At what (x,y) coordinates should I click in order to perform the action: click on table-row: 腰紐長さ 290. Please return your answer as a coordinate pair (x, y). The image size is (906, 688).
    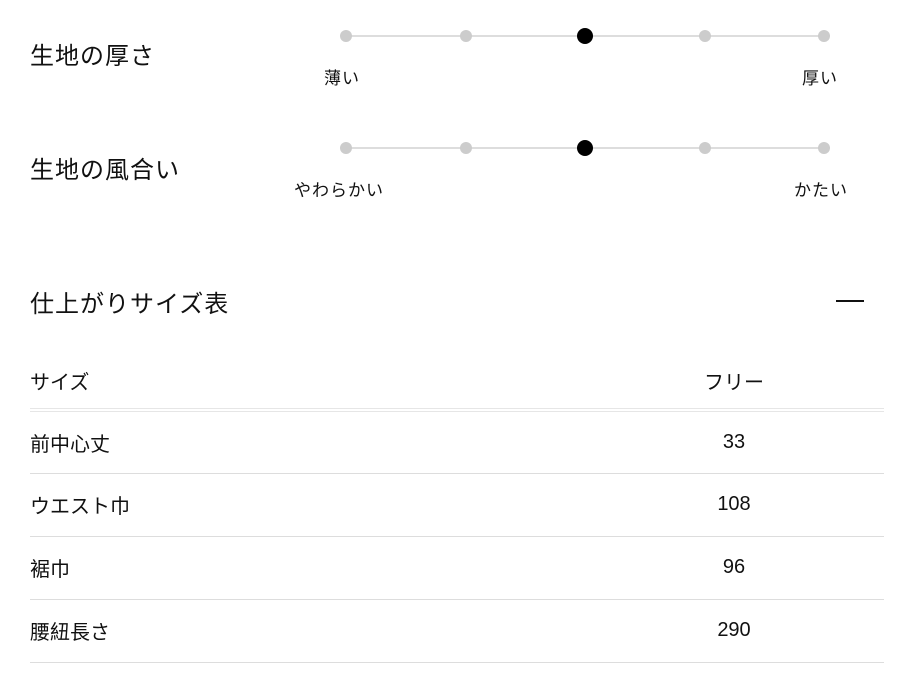
    Looking at the image, I should click on (457, 631).